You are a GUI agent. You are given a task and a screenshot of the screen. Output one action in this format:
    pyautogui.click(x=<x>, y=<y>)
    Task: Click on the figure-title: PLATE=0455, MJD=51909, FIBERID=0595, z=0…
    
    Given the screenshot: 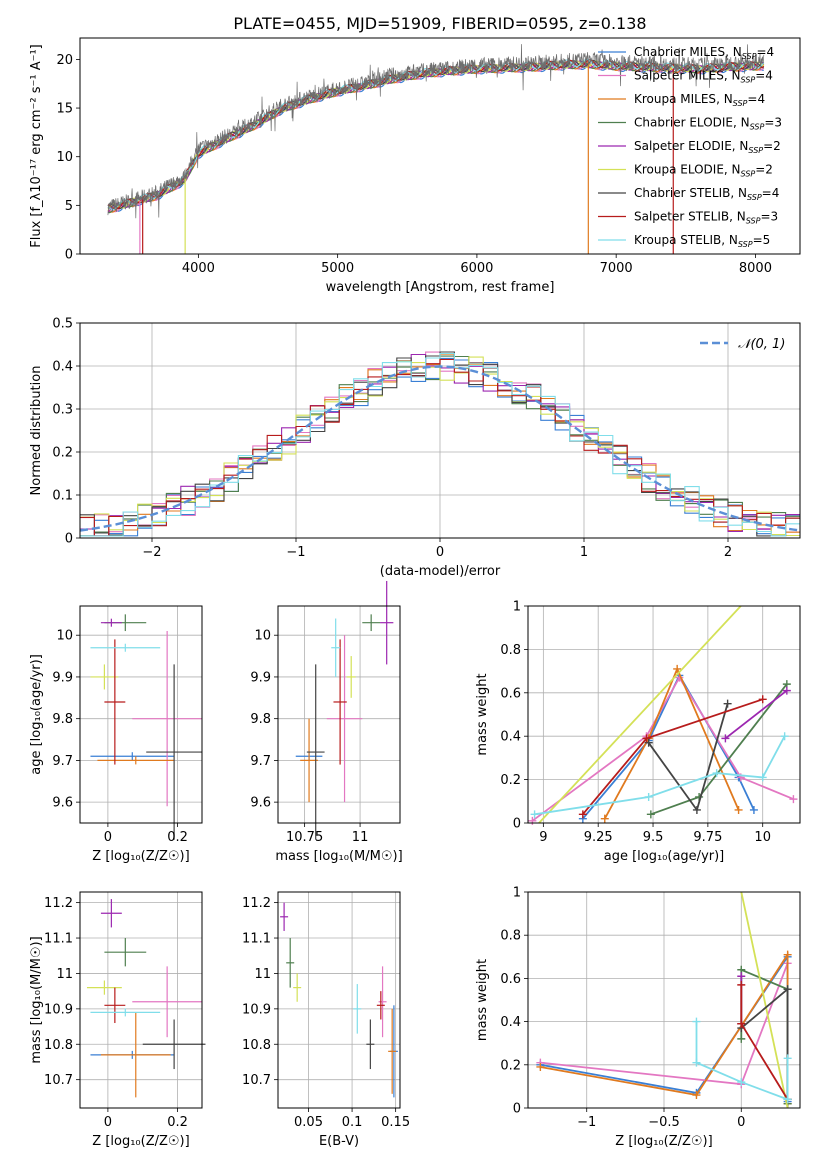 What is the action you would take?
    pyautogui.click(x=439, y=23)
    